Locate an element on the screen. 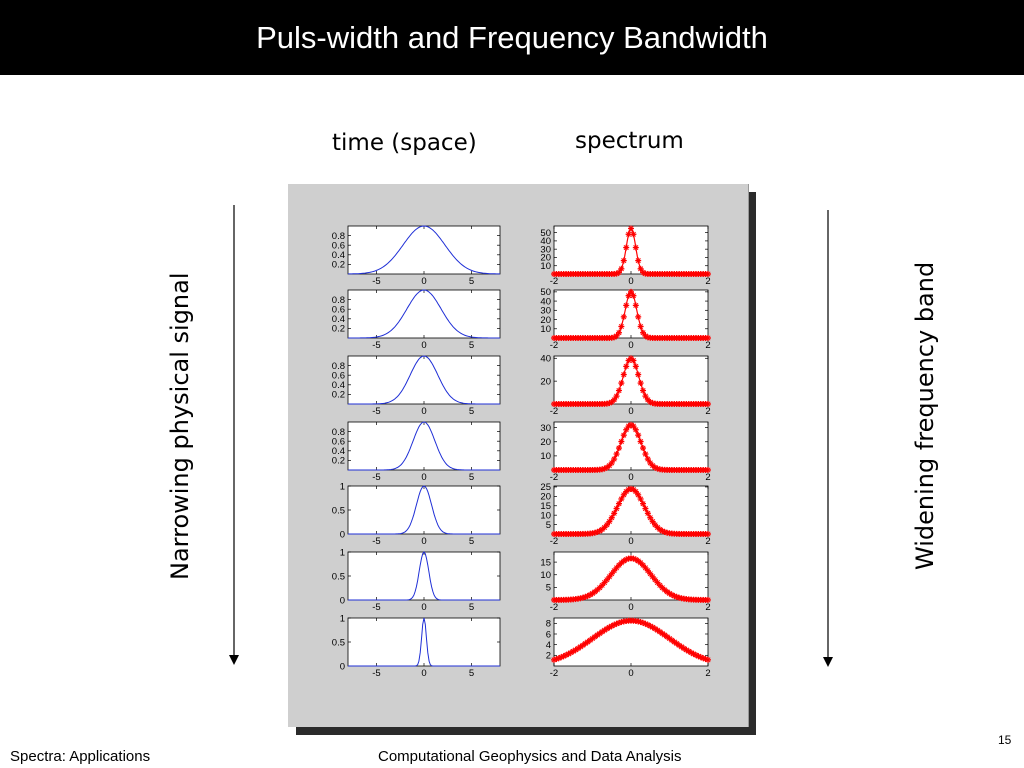  y-tick-label: 50 is located at coordinates (545, 233).